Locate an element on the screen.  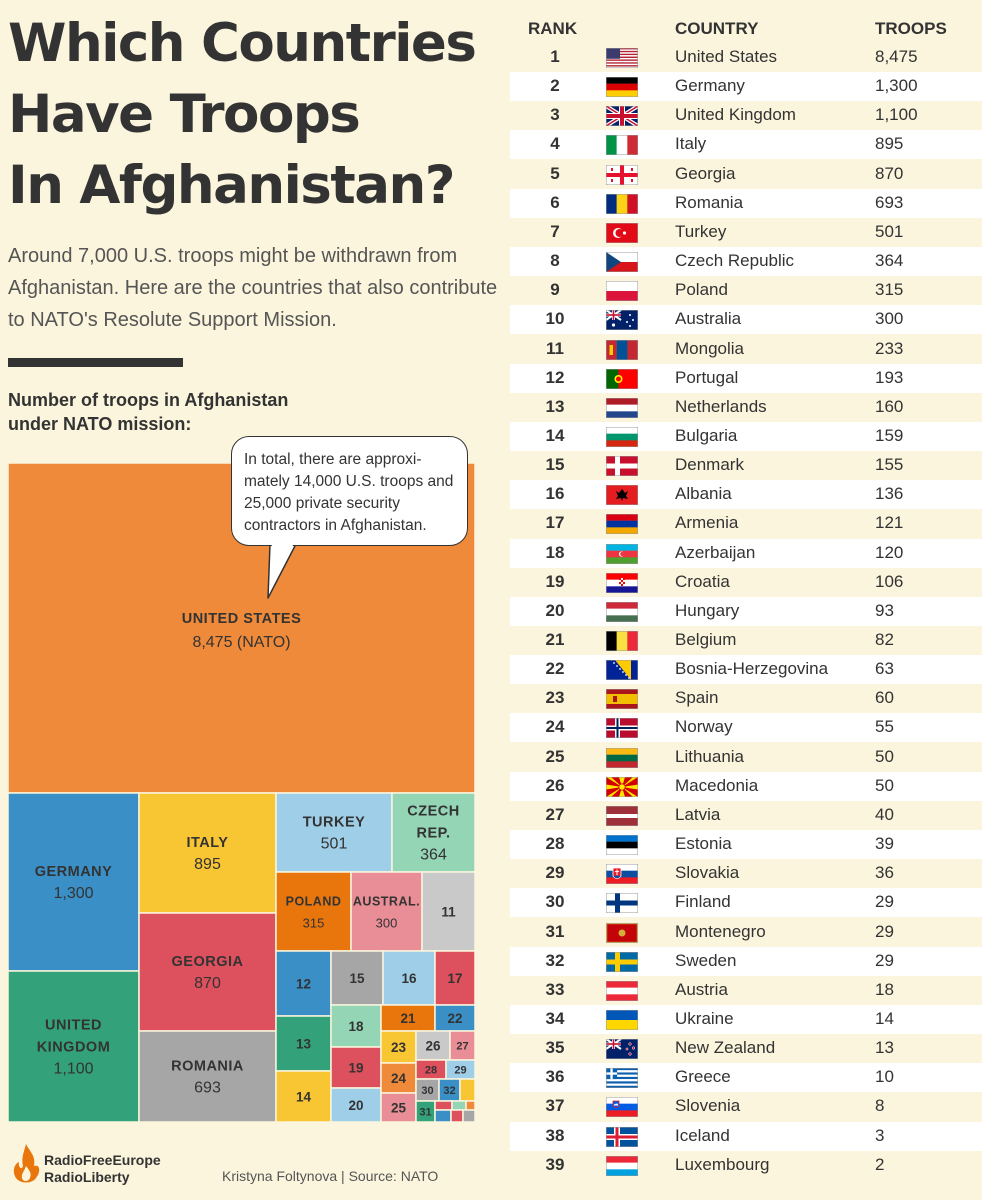
rank-cell: 6 is located at coordinates (555, 202).